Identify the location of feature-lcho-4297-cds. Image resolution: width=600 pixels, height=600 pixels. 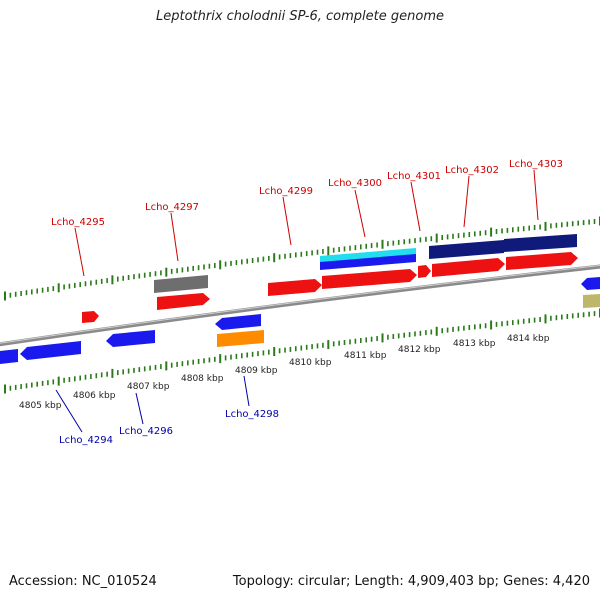
(181, 284).